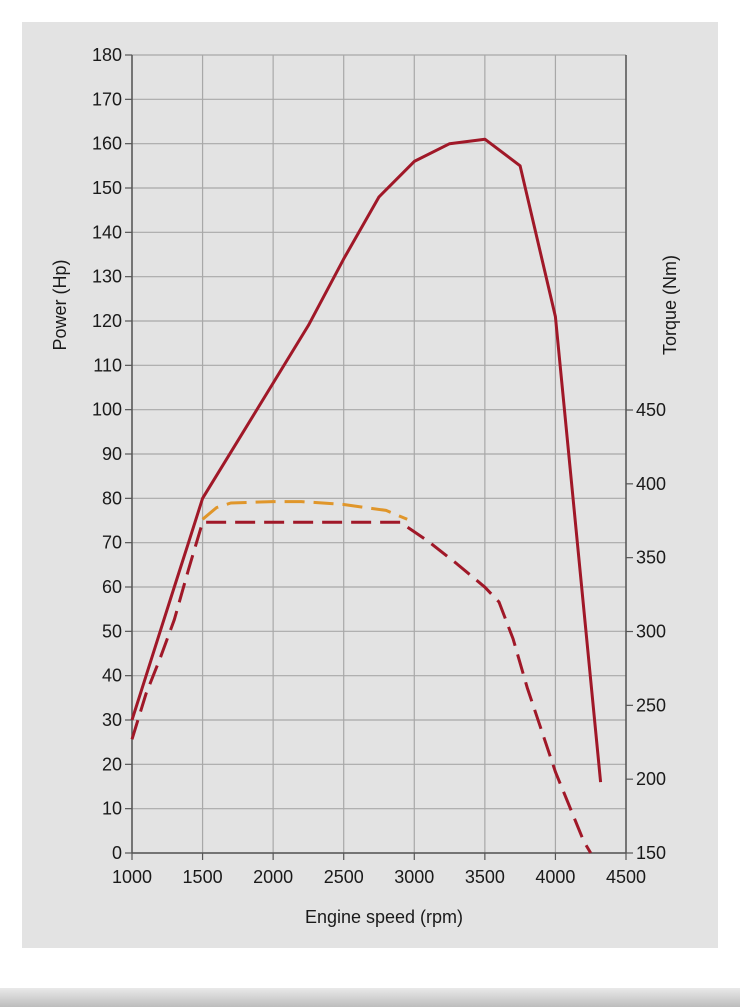  I want to click on y-tick-label: 100, so click(107, 410).